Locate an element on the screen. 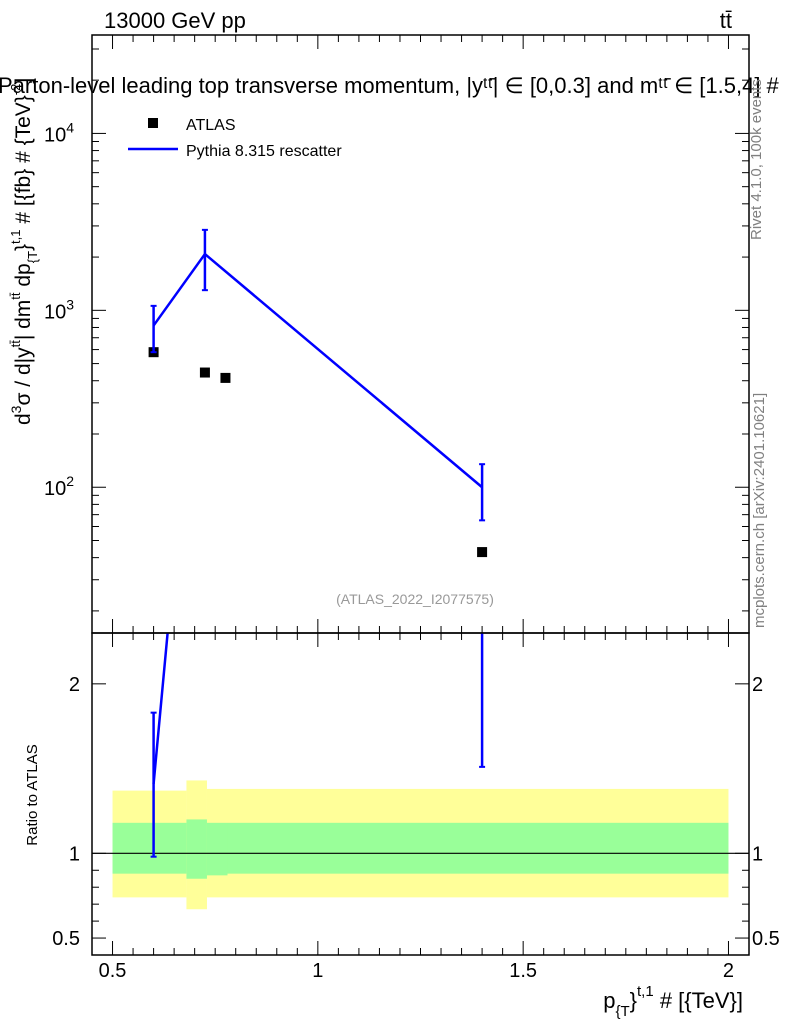 The image size is (786, 1024). ratio-series-clipped is located at coordinates (318, 745).